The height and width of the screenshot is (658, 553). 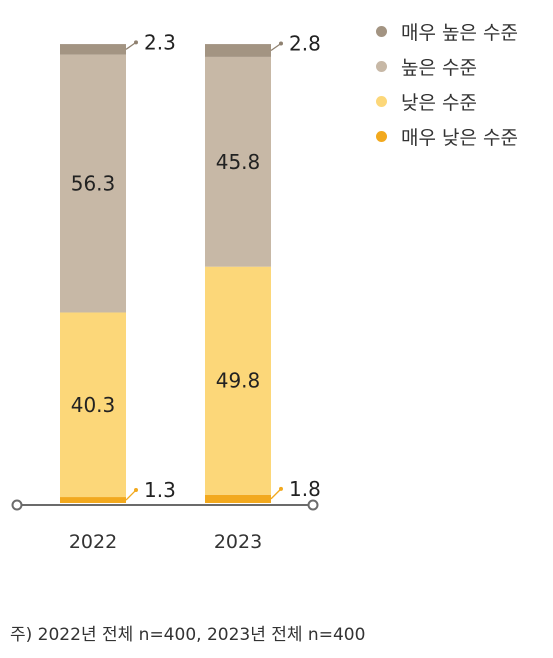 I want to click on data-label-2022-0: 1.3, so click(x=160, y=490).